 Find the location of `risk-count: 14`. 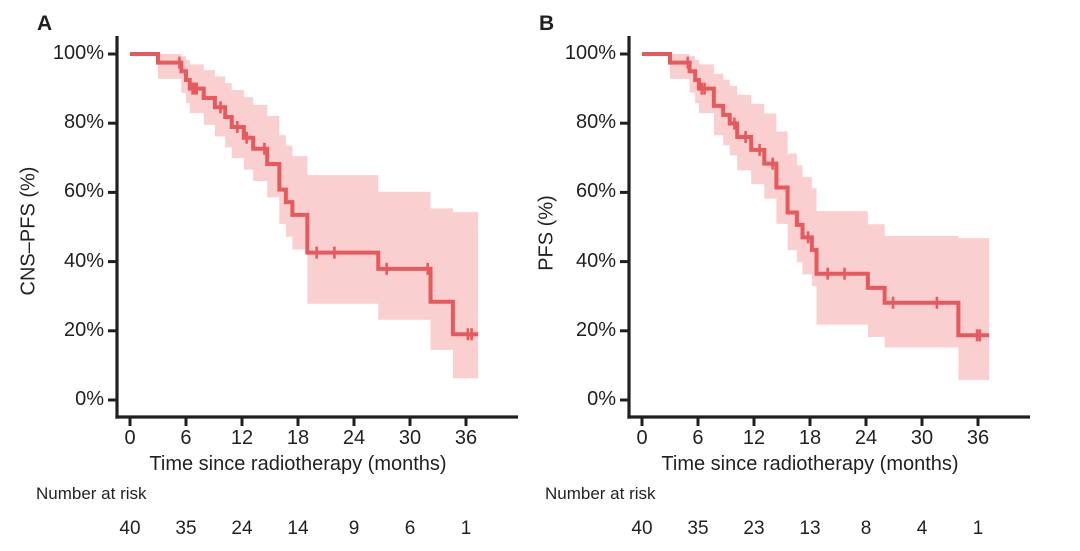

risk-count: 14 is located at coordinates (298, 528).